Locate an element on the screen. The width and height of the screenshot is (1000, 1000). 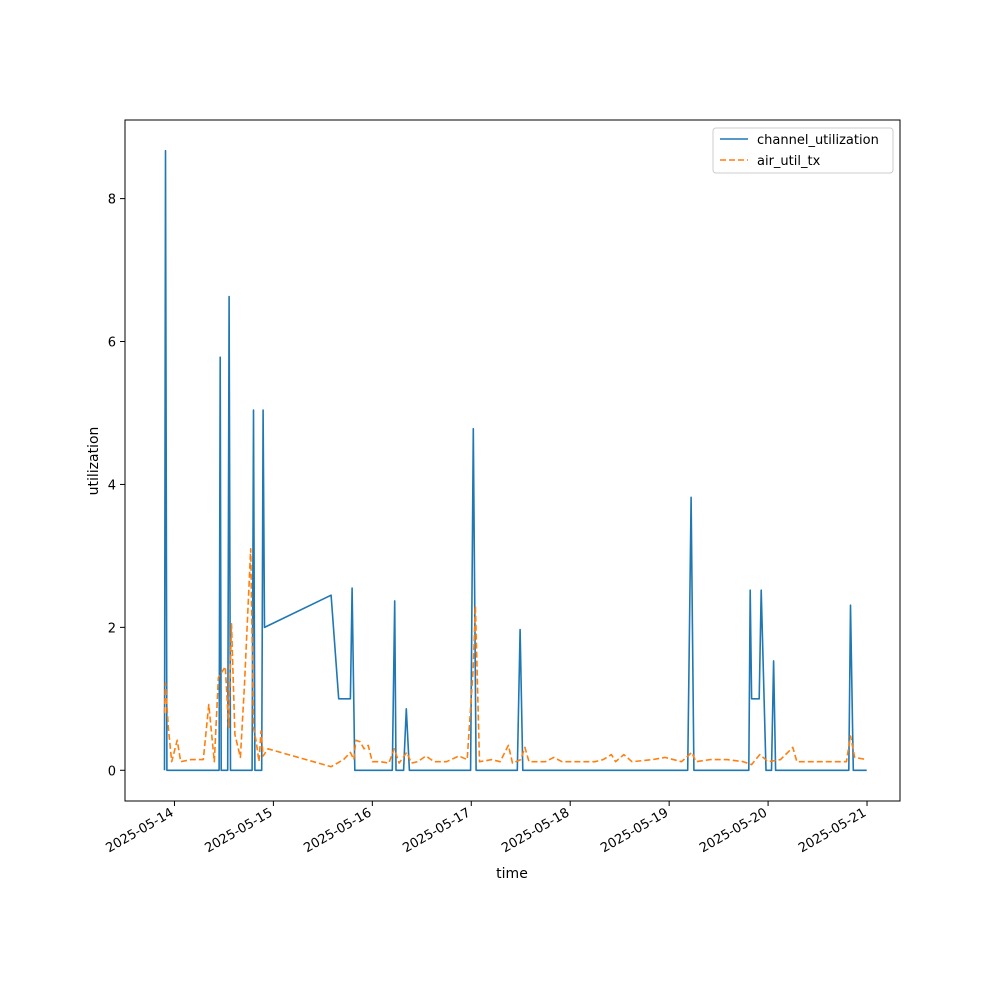
legend-box is located at coordinates (803, 150).